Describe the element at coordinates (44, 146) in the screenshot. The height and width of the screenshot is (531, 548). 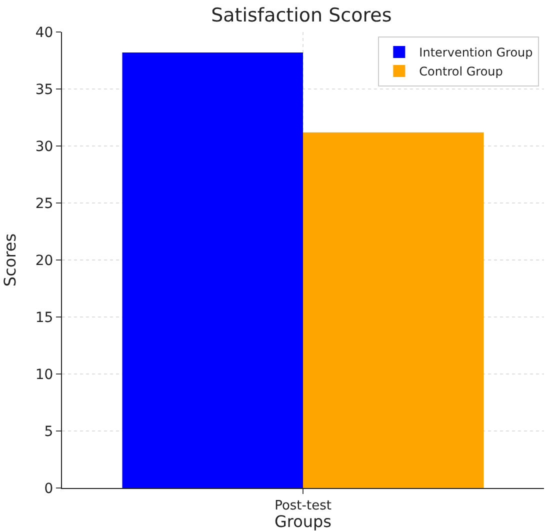
I see `y-tick-label: 30` at that location.